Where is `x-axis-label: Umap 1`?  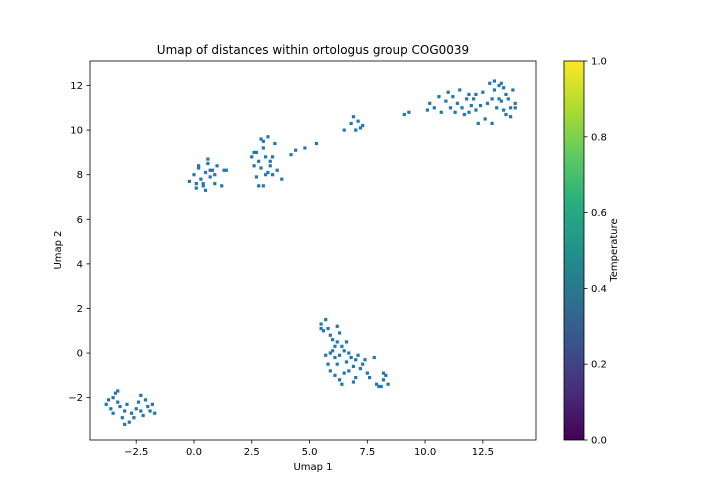 x-axis-label: Umap 1 is located at coordinates (312, 467).